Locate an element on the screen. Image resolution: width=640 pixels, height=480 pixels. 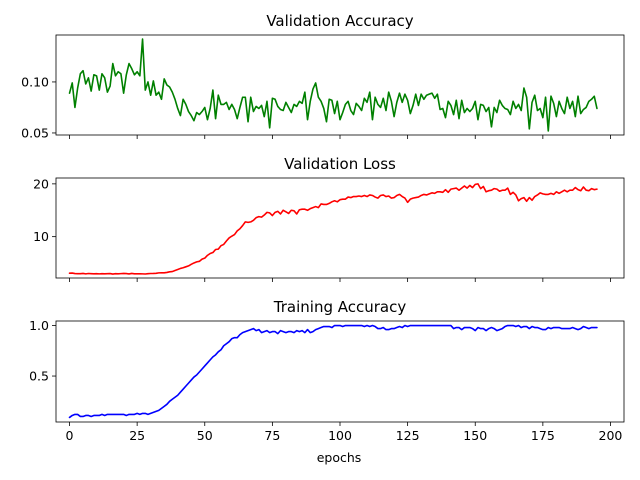
train-acc-x-tick-label: 175 is located at coordinates (543, 435).